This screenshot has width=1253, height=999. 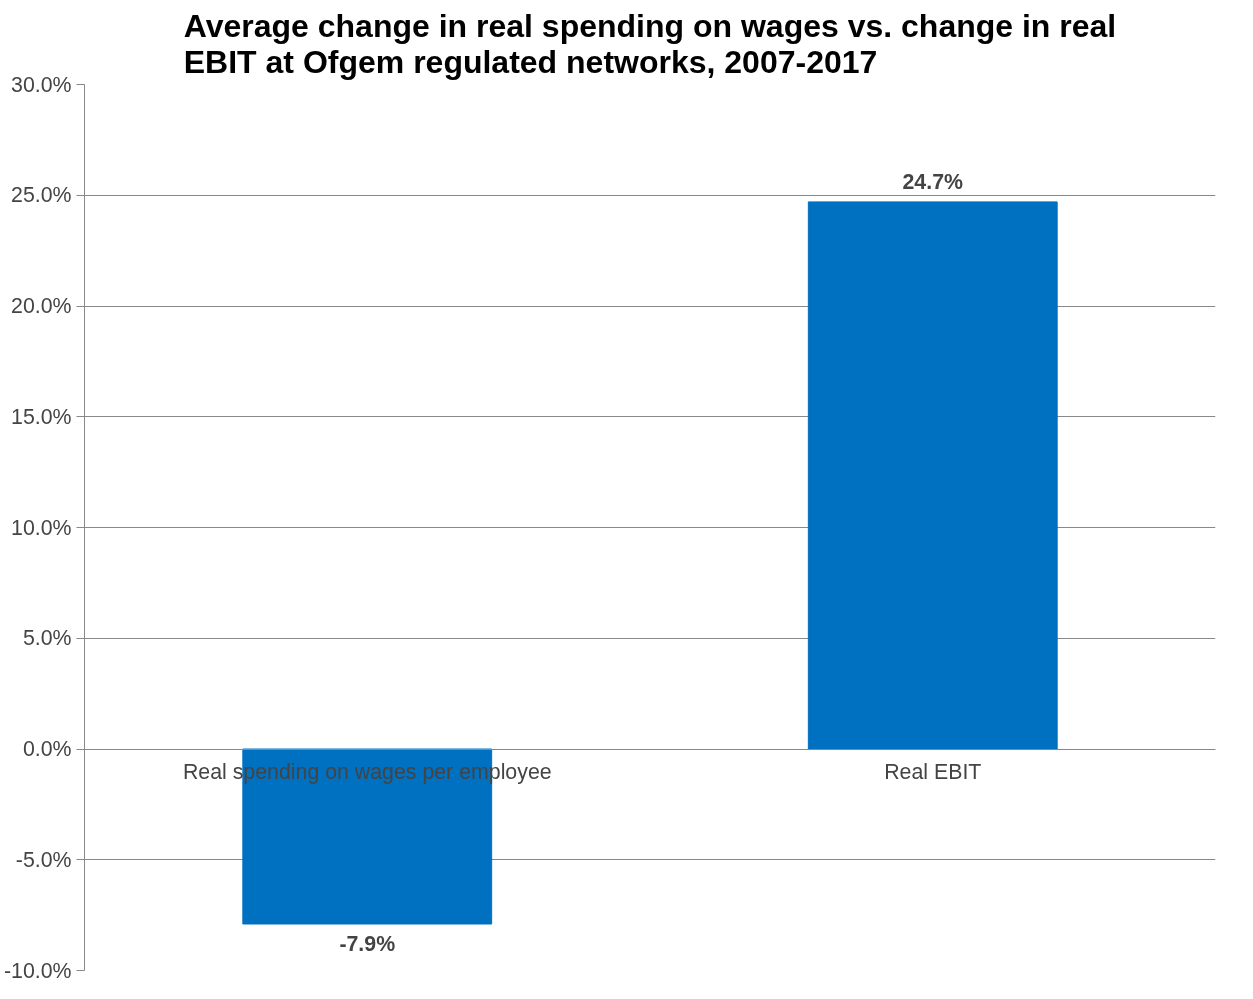 I want to click on data-label: 24.7%, so click(x=933, y=181).